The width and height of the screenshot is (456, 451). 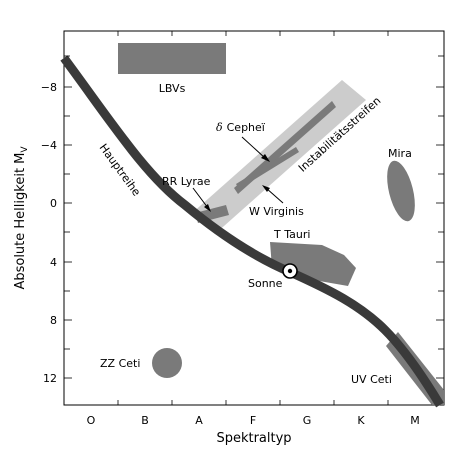 What do you see at coordinates (25, 149) in the screenshot?
I see `y-axis-label-sub: V` at bounding box center [25, 149].